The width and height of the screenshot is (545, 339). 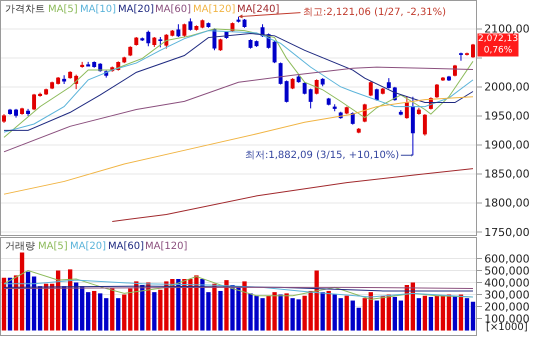 What do you see at coordinates (507, 87) in the screenshot?
I see `y-tick-label: 2000,00` at bounding box center [507, 87].